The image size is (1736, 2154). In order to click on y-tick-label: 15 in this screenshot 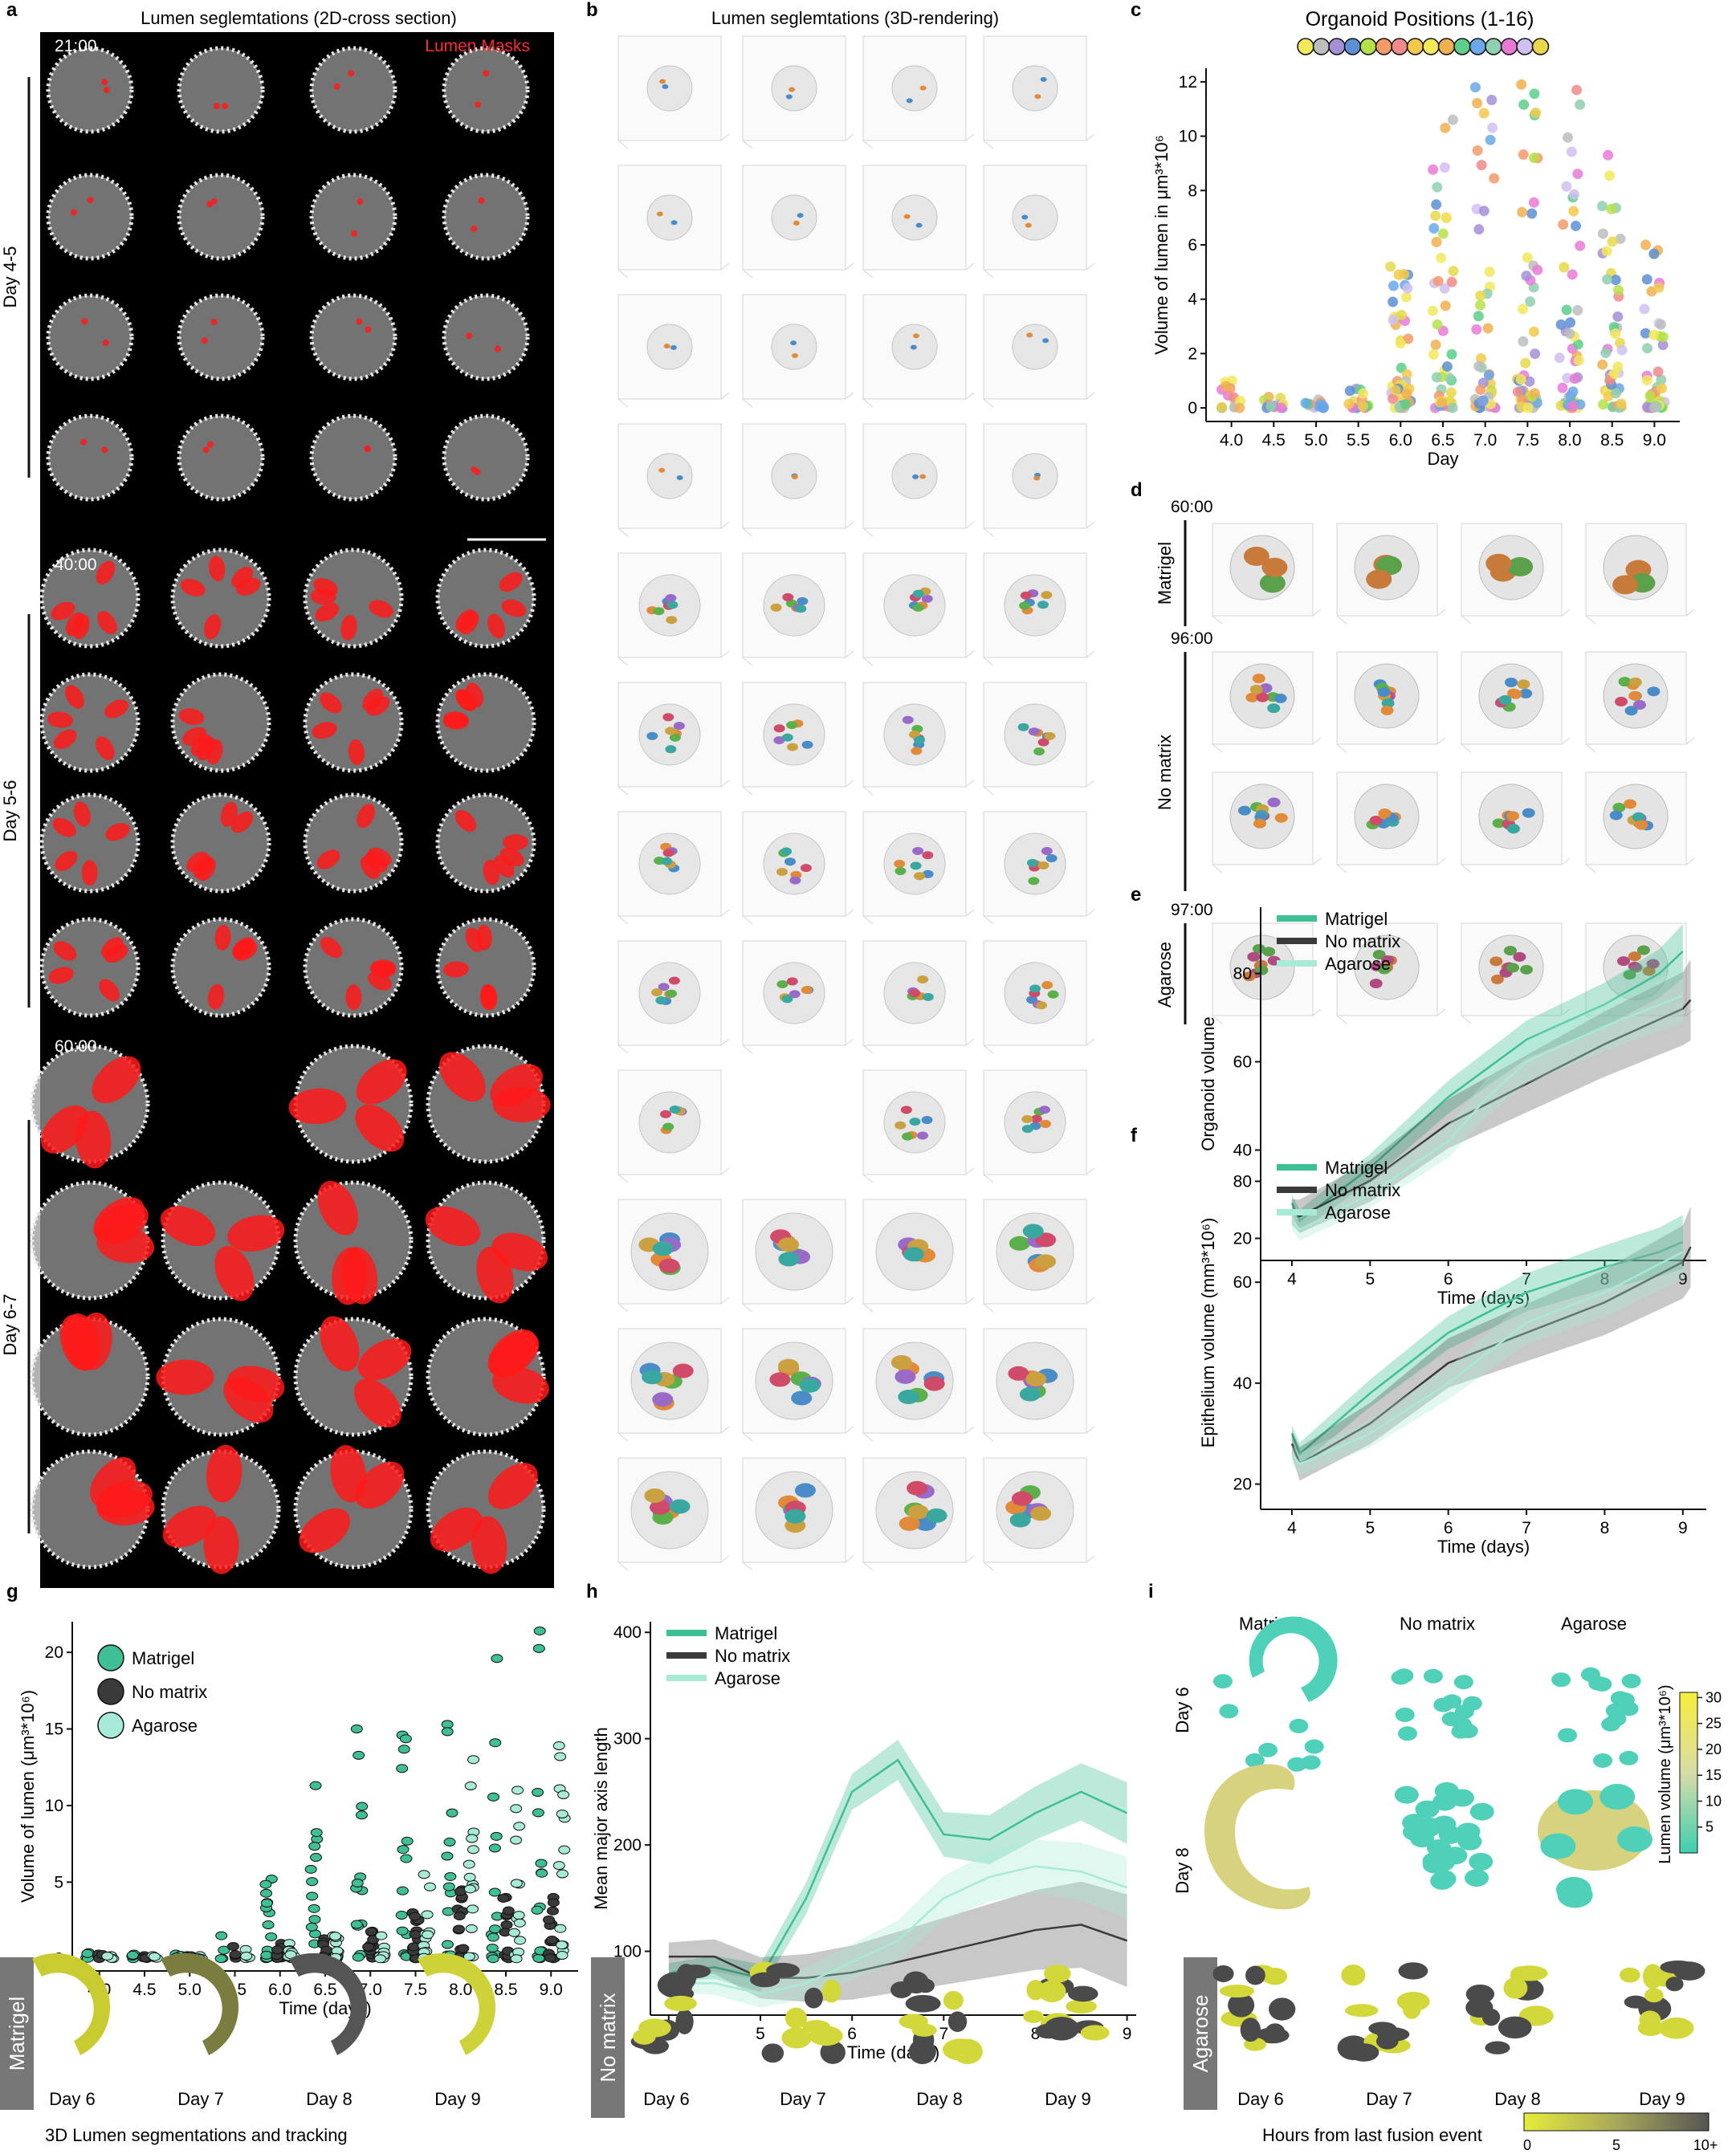, I will do `click(54, 1730)`.